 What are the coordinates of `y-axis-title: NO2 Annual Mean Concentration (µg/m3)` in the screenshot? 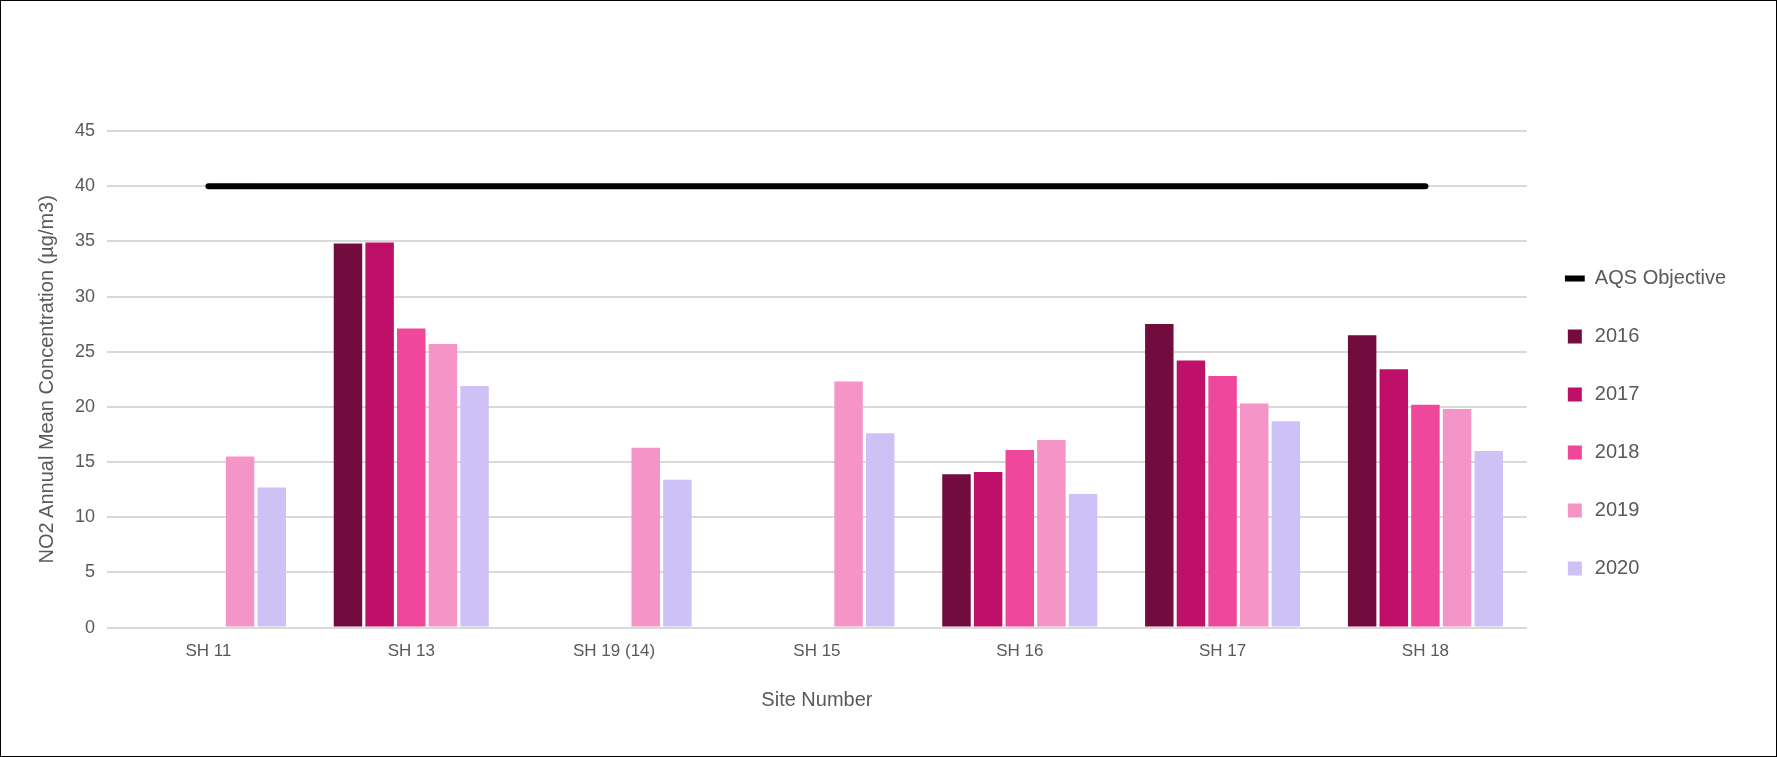 It's located at (45, 379).